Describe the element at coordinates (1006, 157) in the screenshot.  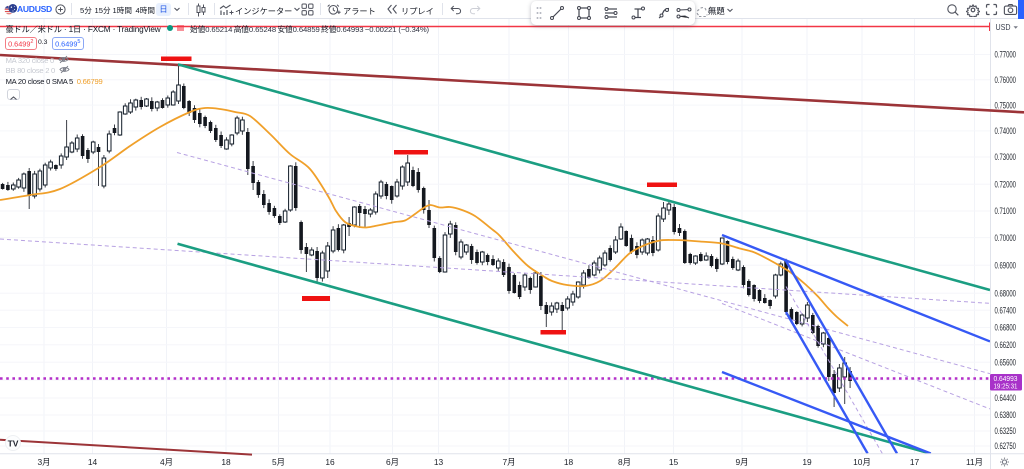
I see `svg-text: 0.73000` at that location.